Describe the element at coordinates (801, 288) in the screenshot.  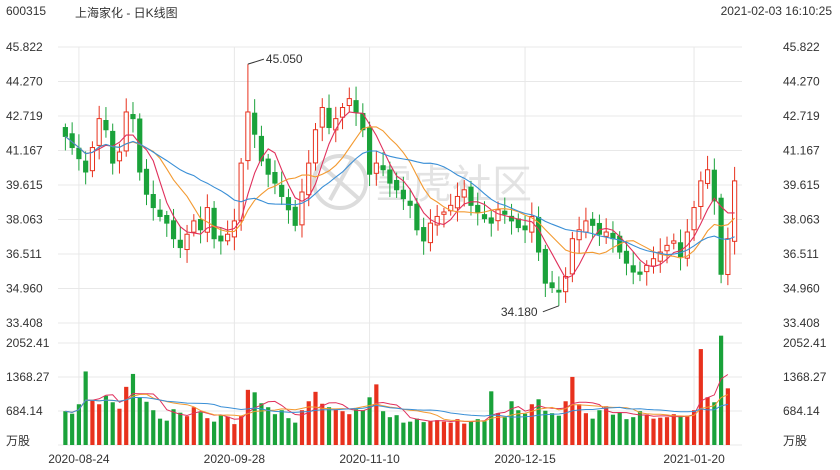
I see `price-tick-right: 34.960` at that location.